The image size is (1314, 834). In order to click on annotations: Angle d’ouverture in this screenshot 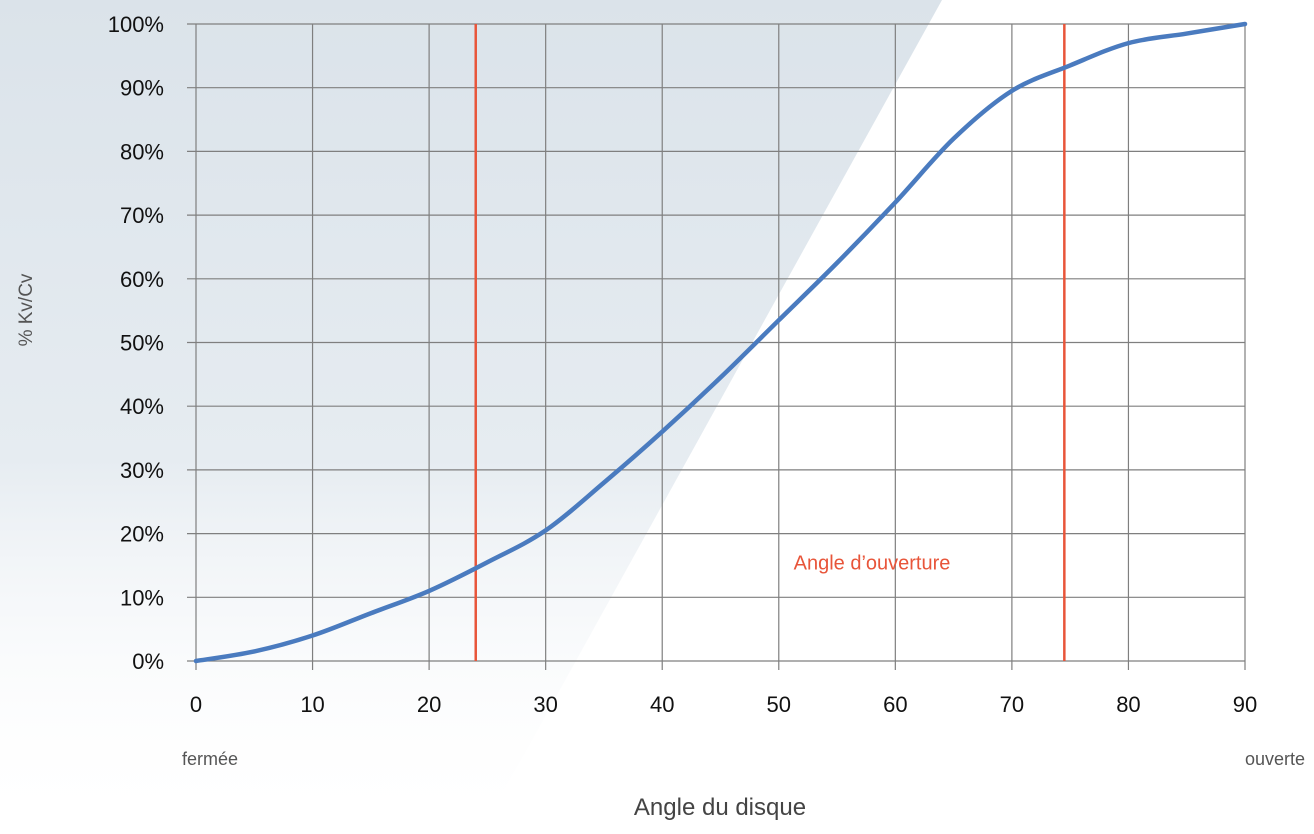, I will do `click(872, 563)`.